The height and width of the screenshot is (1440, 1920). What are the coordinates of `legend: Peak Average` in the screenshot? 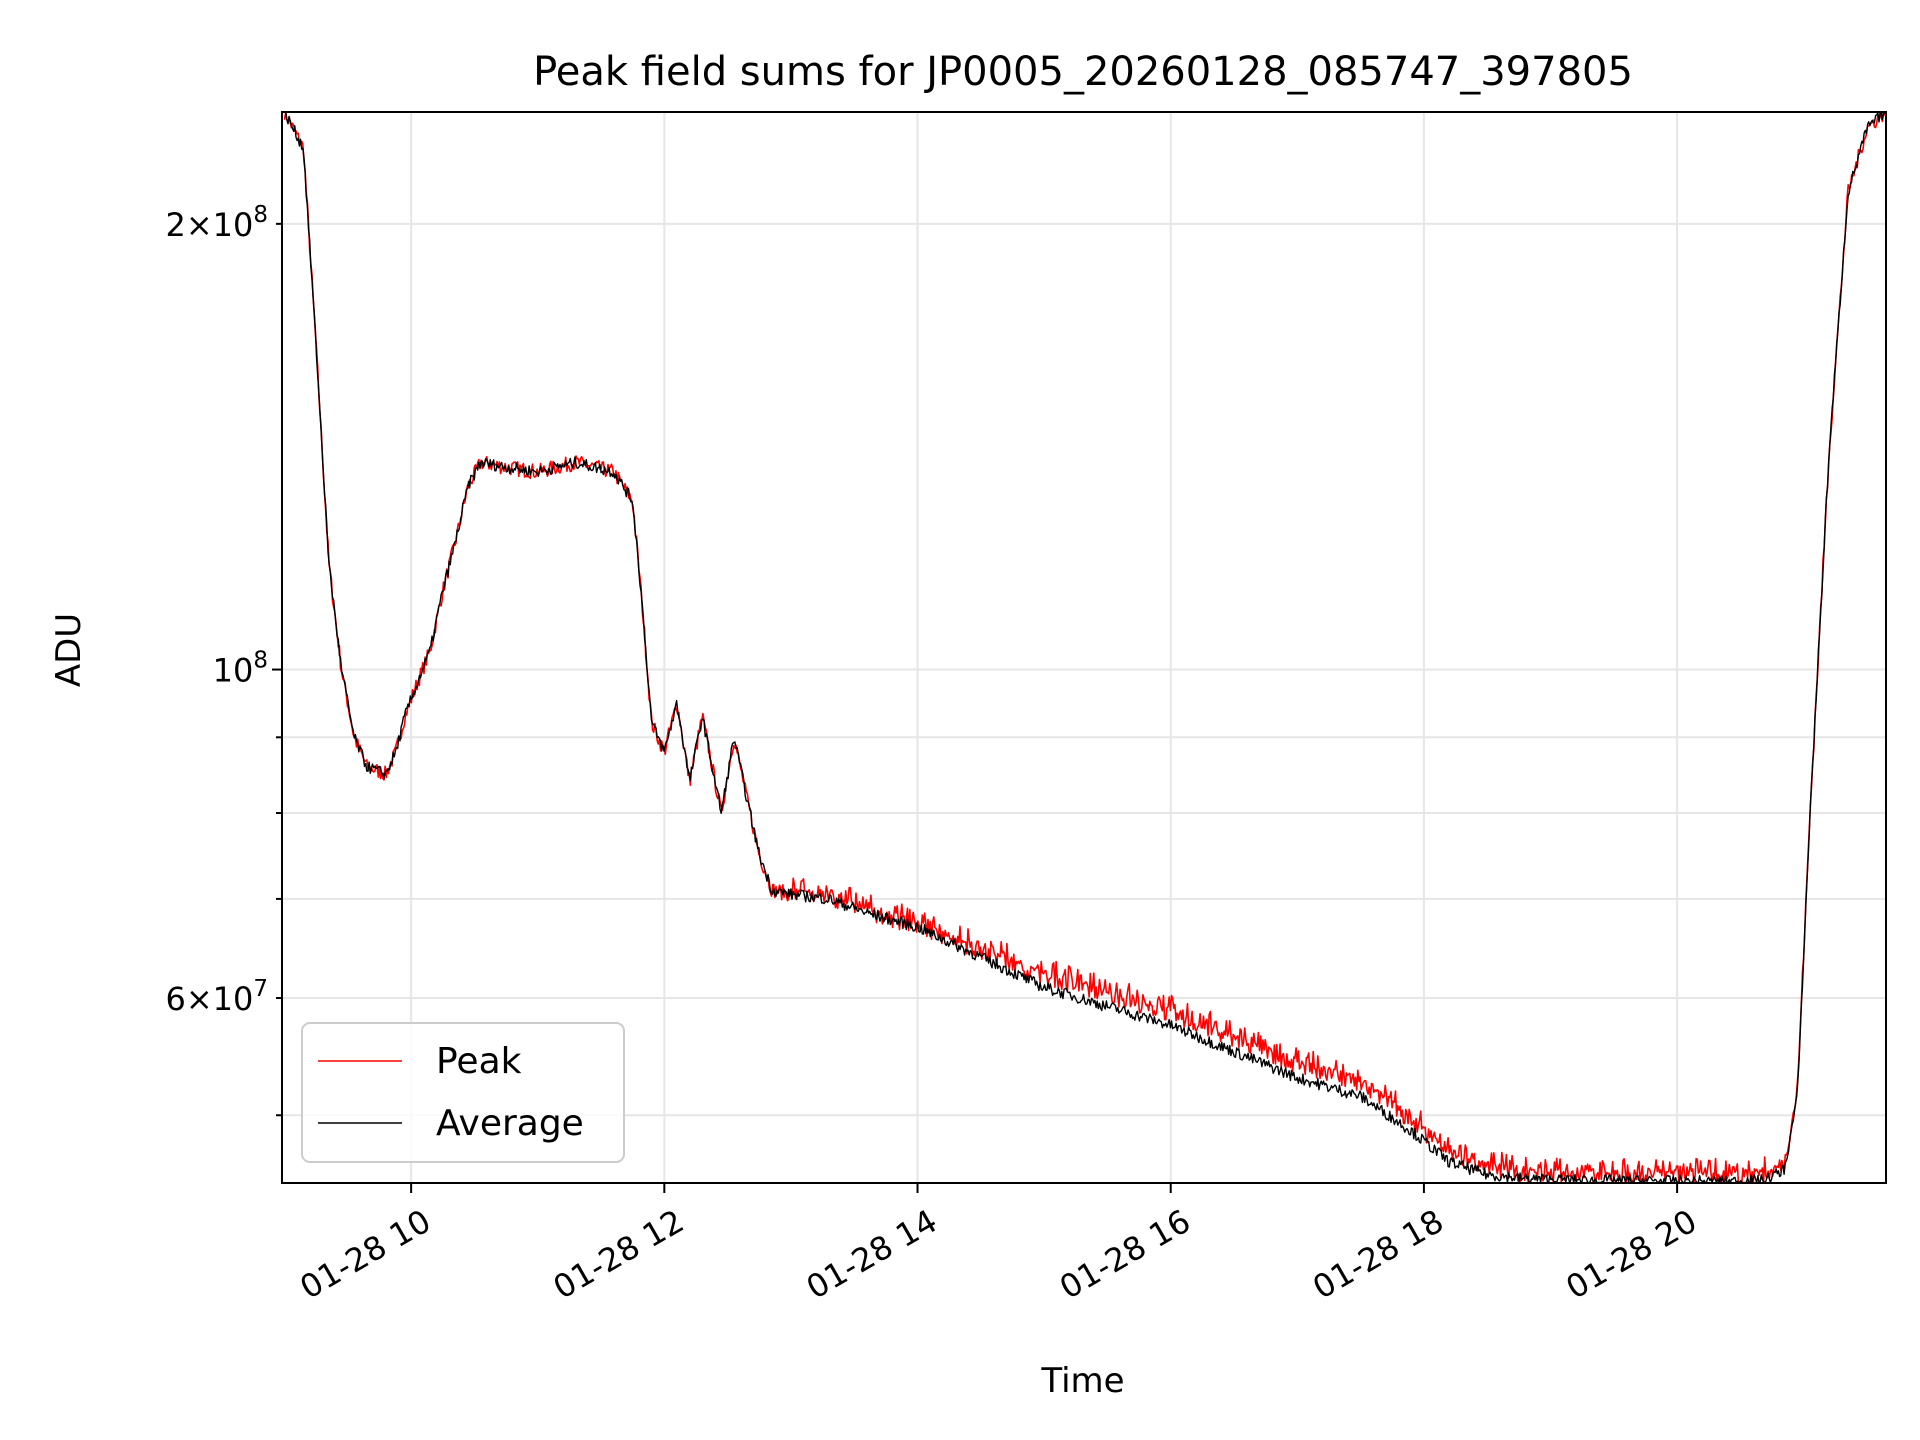 It's located at (463, 1092).